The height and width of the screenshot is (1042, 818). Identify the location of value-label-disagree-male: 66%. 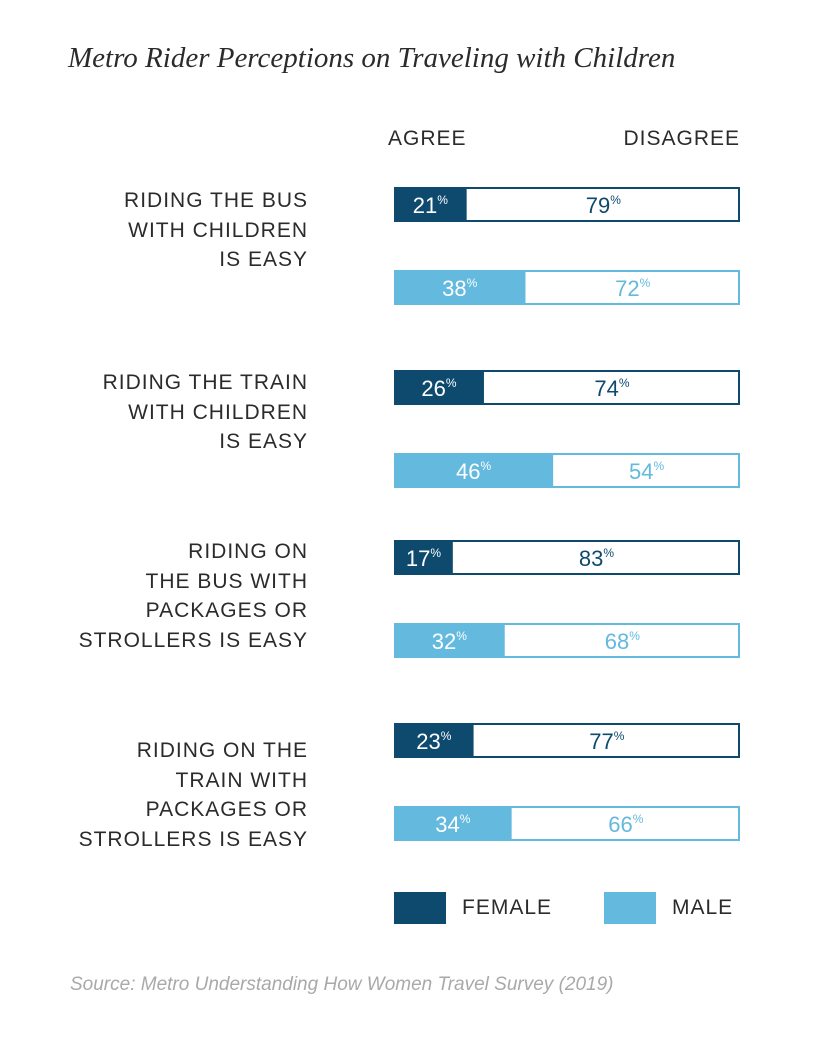
(625, 824).